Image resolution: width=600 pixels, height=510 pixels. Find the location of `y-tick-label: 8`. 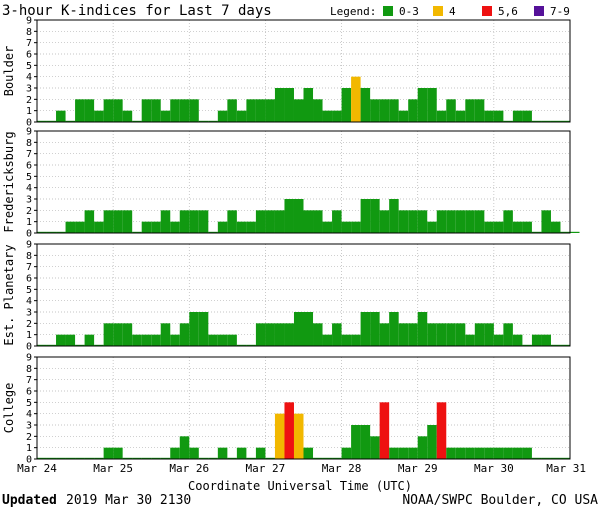

y-tick-label: 8 is located at coordinates (29, 32).